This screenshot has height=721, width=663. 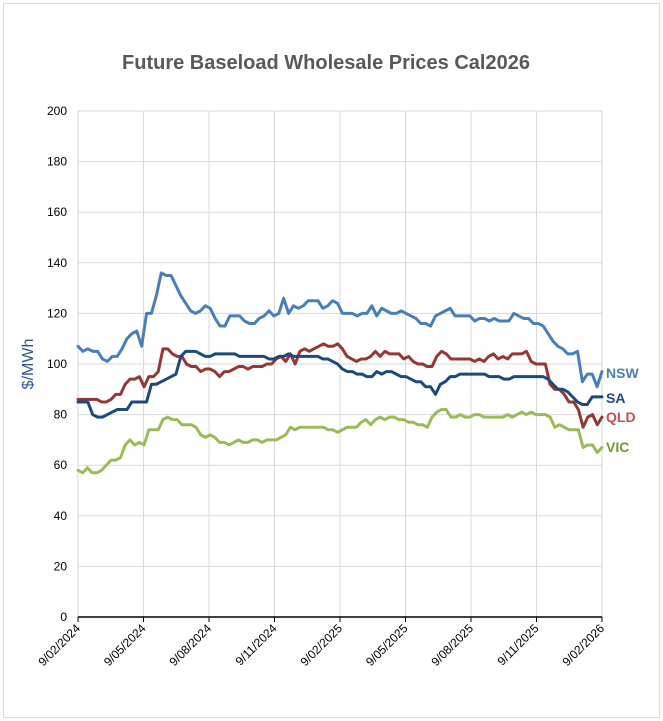 I want to click on x-tick-label: 9/02/2025, so click(x=321, y=645).